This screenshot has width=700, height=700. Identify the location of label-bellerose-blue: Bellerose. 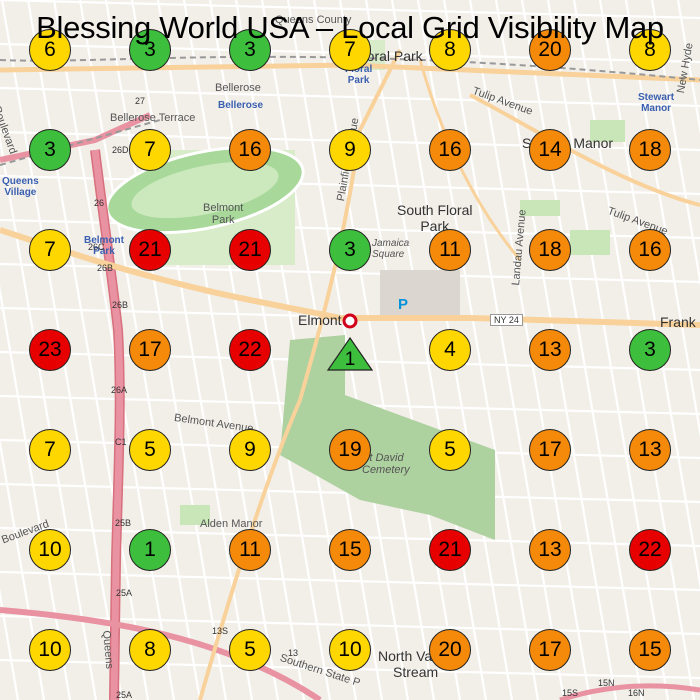
(241, 105).